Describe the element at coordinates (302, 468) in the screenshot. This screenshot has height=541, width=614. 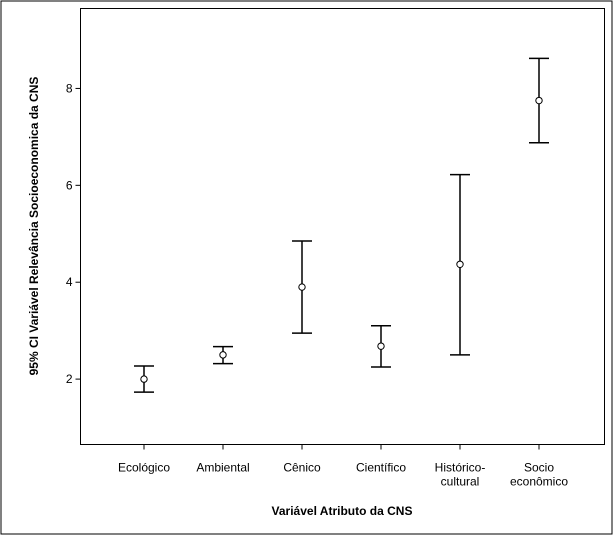
I see `x-tick-label-2: Cênico` at that location.